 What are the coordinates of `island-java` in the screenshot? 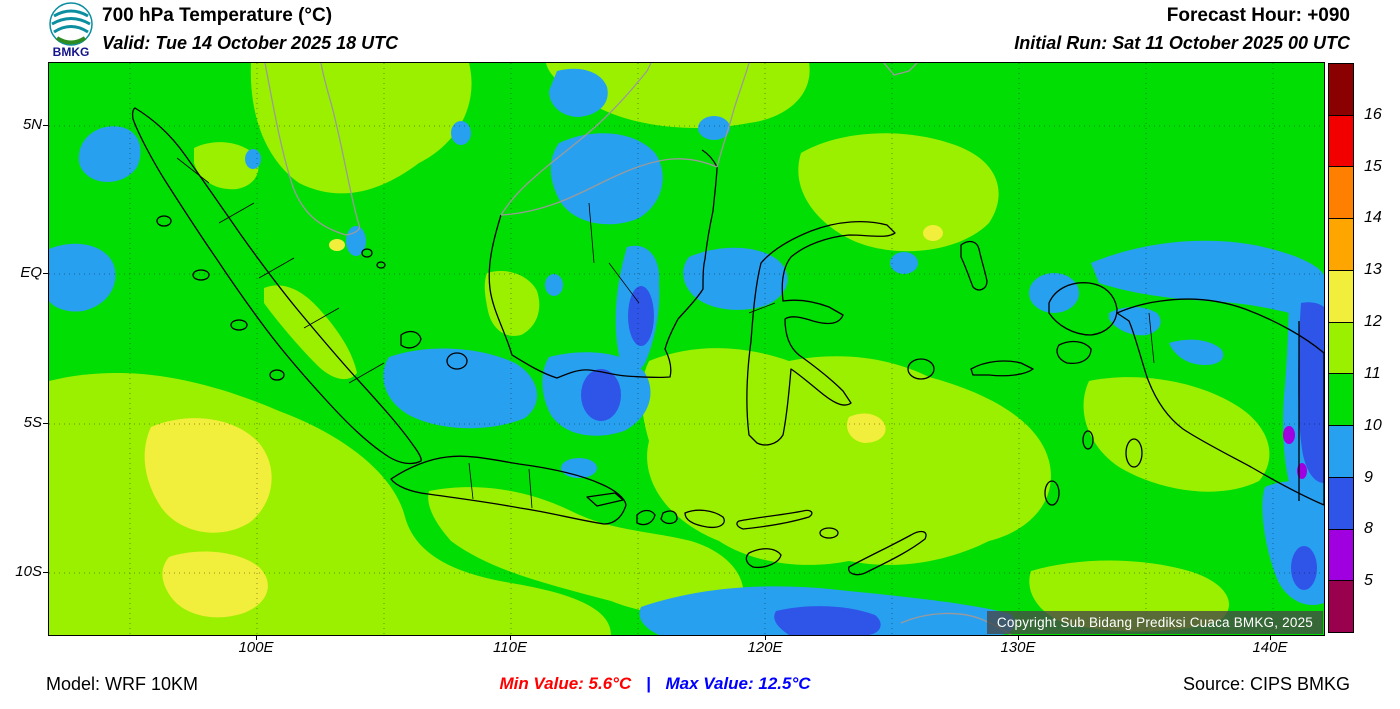 It's located at (508, 490).